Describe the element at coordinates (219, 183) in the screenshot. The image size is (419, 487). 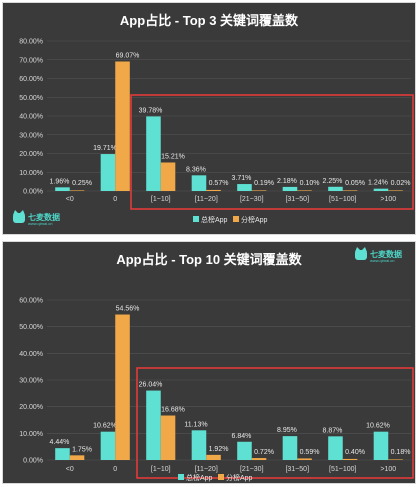
I see `data-label: 0.57%` at that location.